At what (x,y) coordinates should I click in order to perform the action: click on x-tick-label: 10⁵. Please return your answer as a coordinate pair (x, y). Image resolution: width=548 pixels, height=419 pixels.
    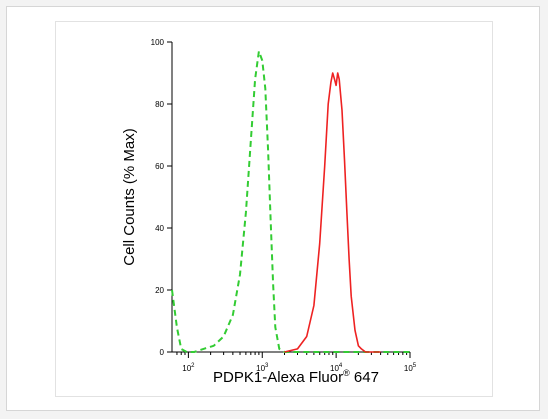
    Looking at the image, I should click on (410, 368).